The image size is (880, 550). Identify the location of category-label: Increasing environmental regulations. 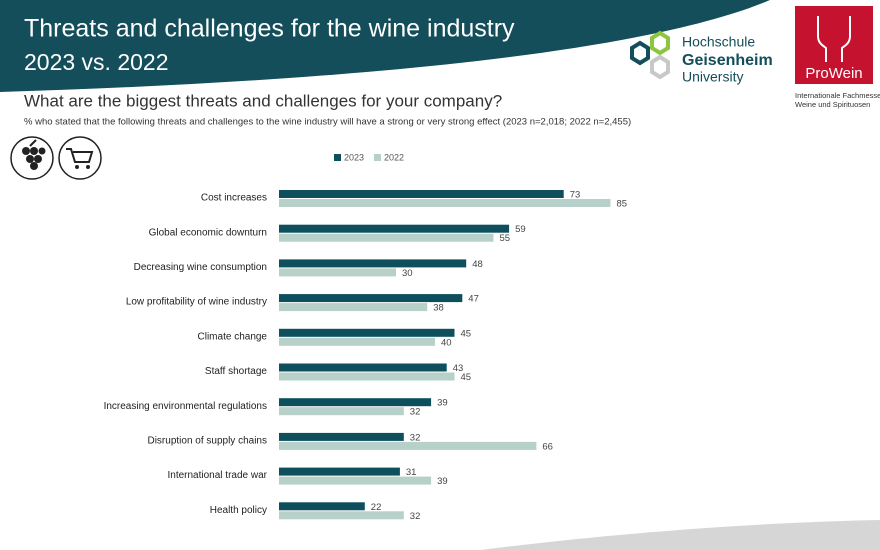
(185, 406).